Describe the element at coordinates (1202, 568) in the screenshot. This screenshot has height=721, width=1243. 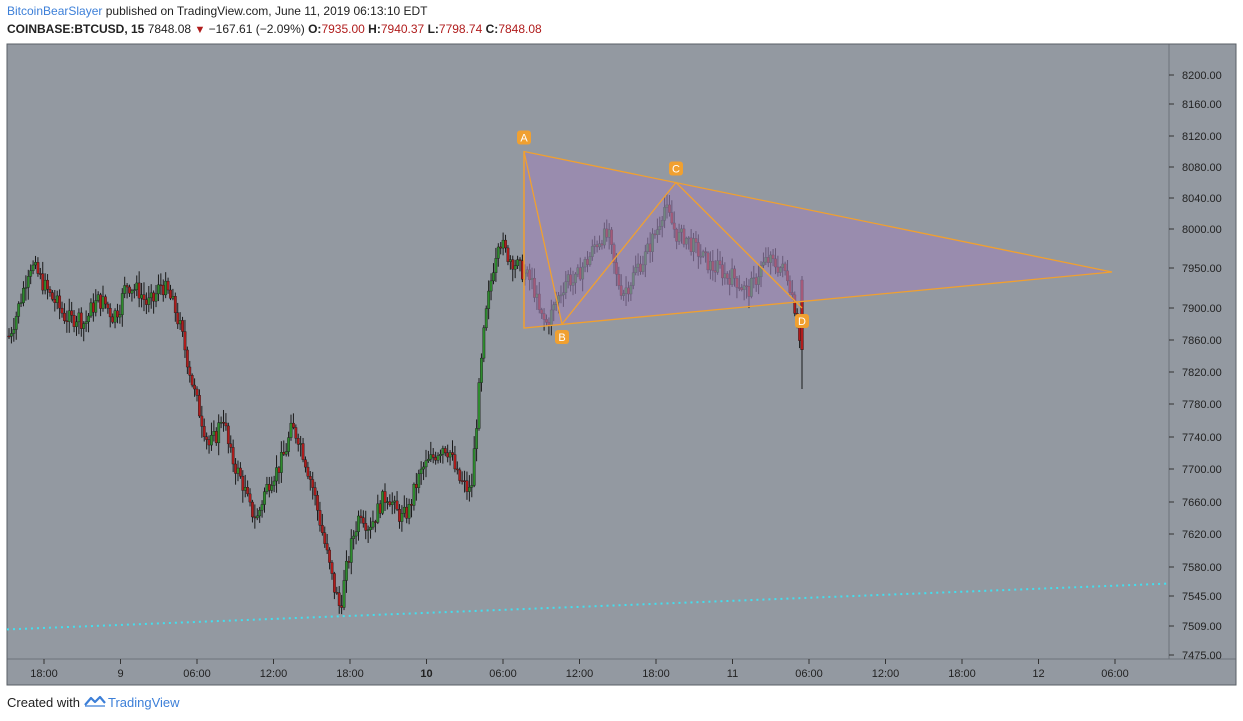
I see `price-tick-label: 7580.00` at that location.